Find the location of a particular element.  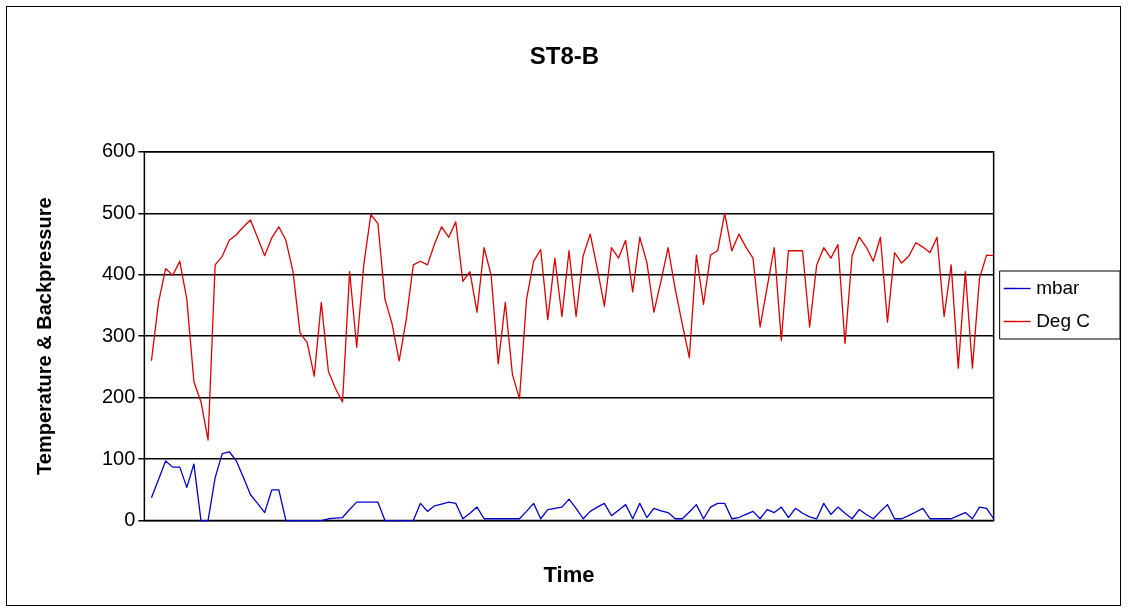

x-axis-title: Time is located at coordinates (569, 574).